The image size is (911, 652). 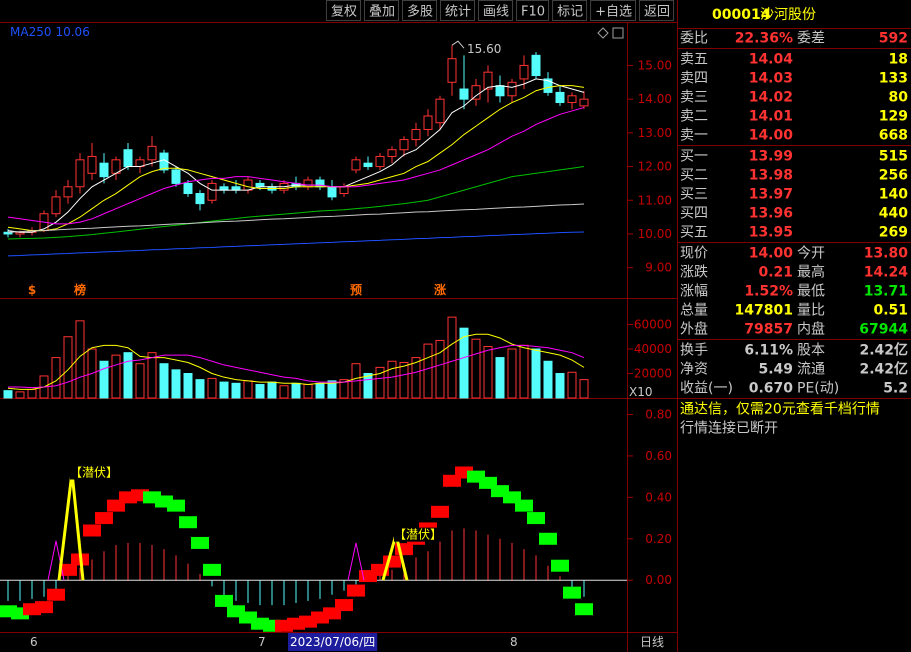 I want to click on toolbar-button: 标记, so click(x=570, y=10).